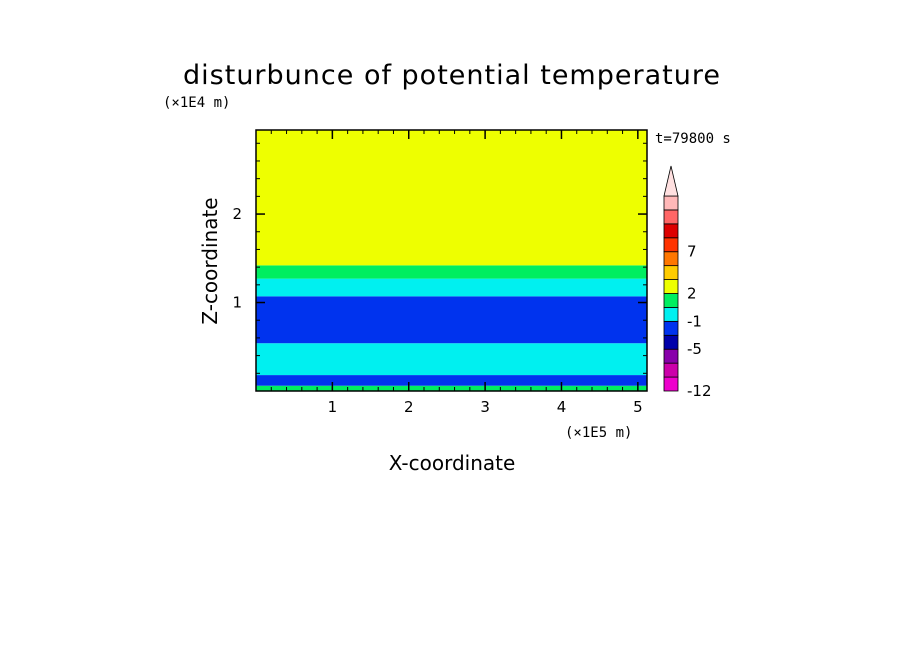 The image size is (904, 654). I want to click on x-axis-label: X-coordinate, so click(452, 463).